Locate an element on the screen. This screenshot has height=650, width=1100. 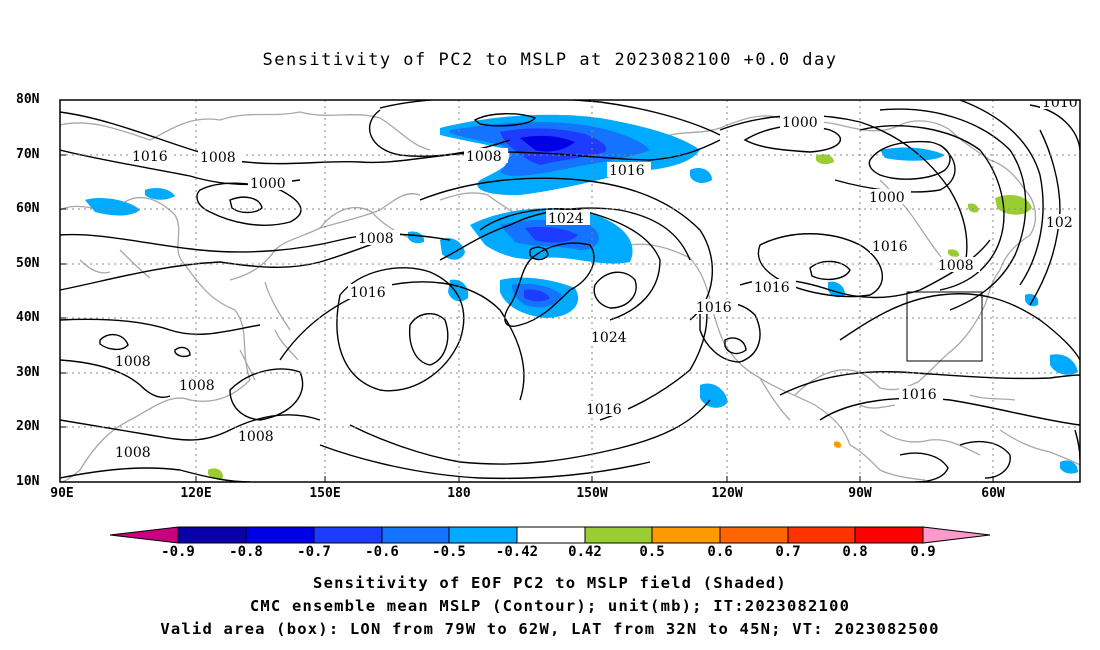
lon-label: 90W is located at coordinates (860, 493).